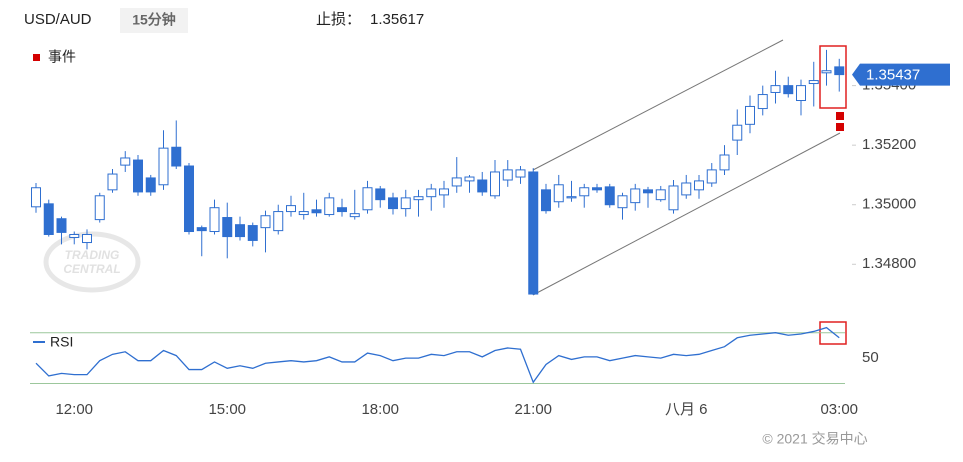 This screenshot has height=462, width=963. I want to click on x-tick-label: 21:00, so click(533, 409).